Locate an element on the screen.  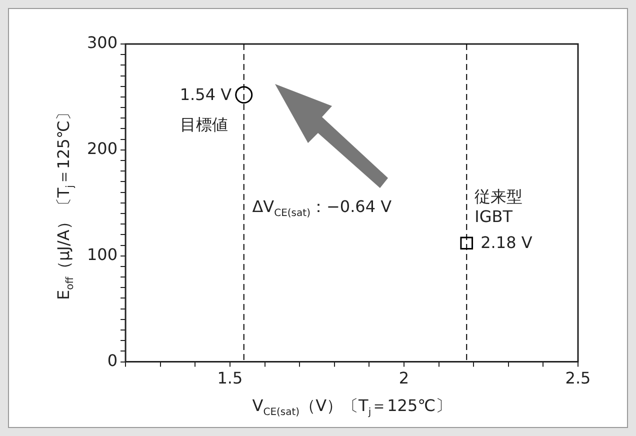
x-tick-label: 2 is located at coordinates (404, 378).